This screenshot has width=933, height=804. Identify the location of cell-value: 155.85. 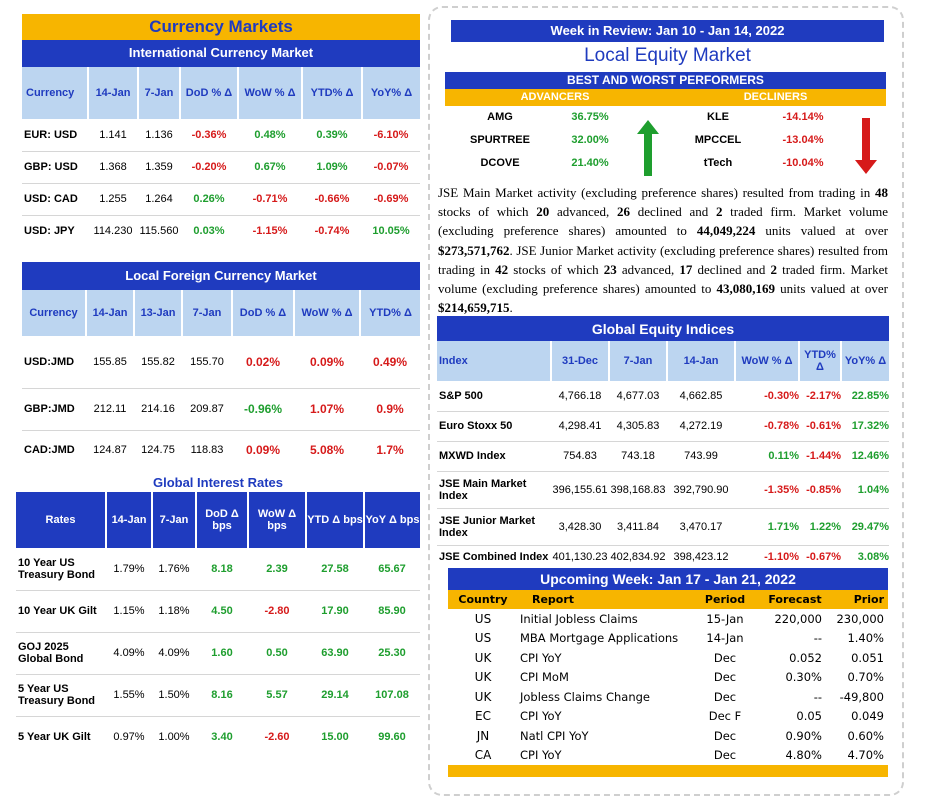
(110, 362).